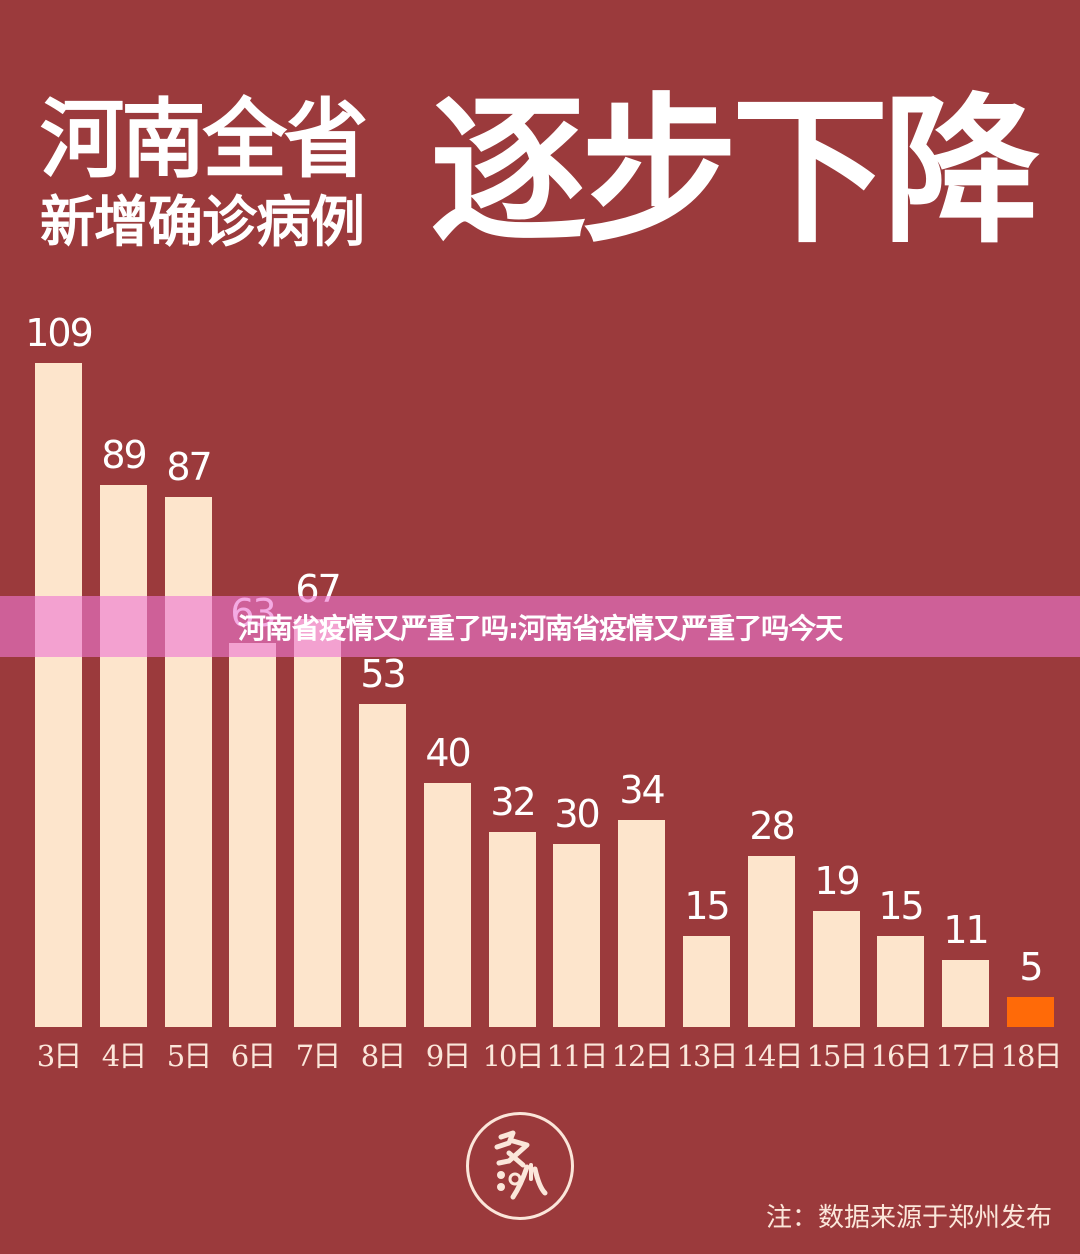 The width and height of the screenshot is (1080, 1254). What do you see at coordinates (836, 969) in the screenshot?
I see `bar-15日` at bounding box center [836, 969].